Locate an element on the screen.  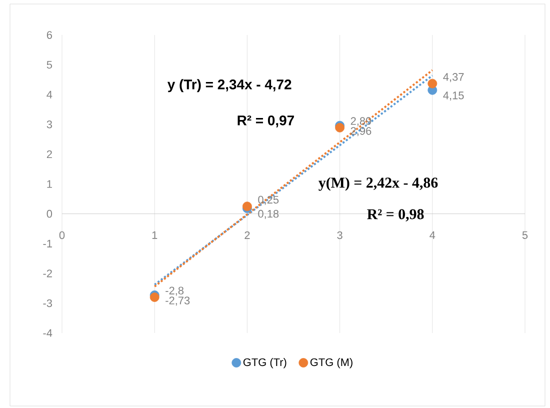
y-tick-label: -1 is located at coordinates (47, 244).